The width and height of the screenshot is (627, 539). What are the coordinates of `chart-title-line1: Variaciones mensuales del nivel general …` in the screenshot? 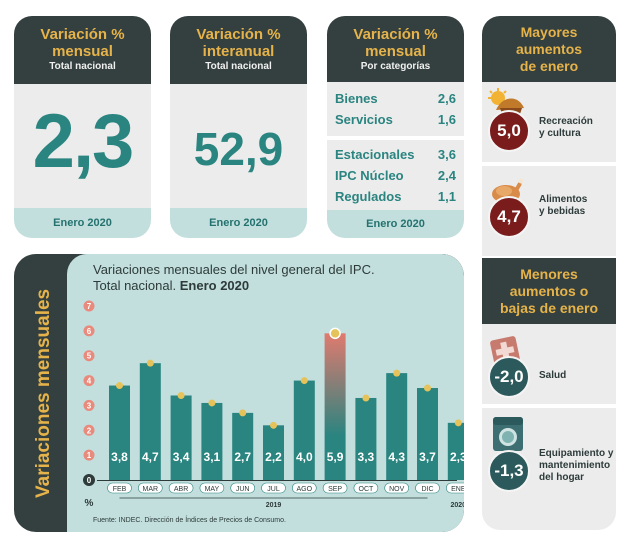 It's located at (234, 269).